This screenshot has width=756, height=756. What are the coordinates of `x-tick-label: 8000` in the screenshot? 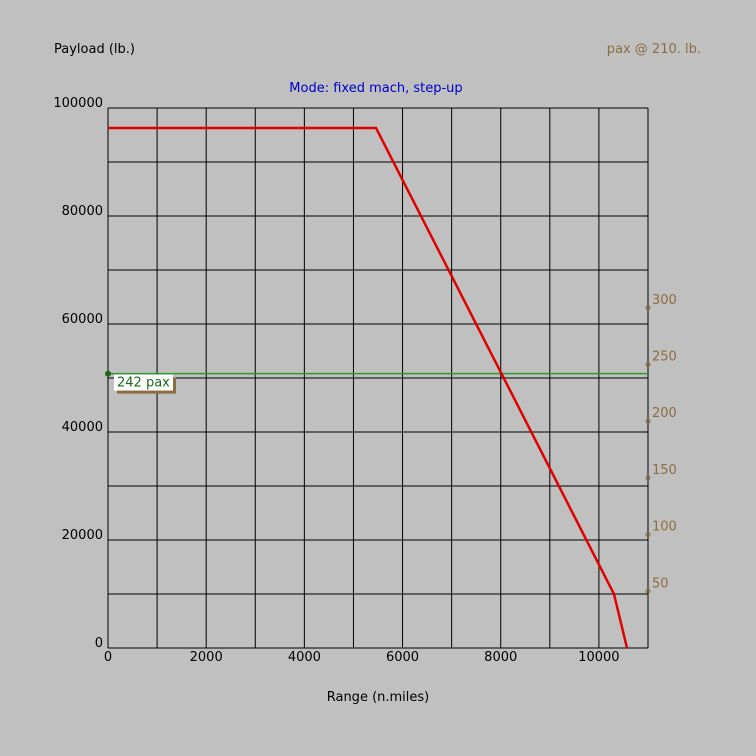 It's located at (500, 657).